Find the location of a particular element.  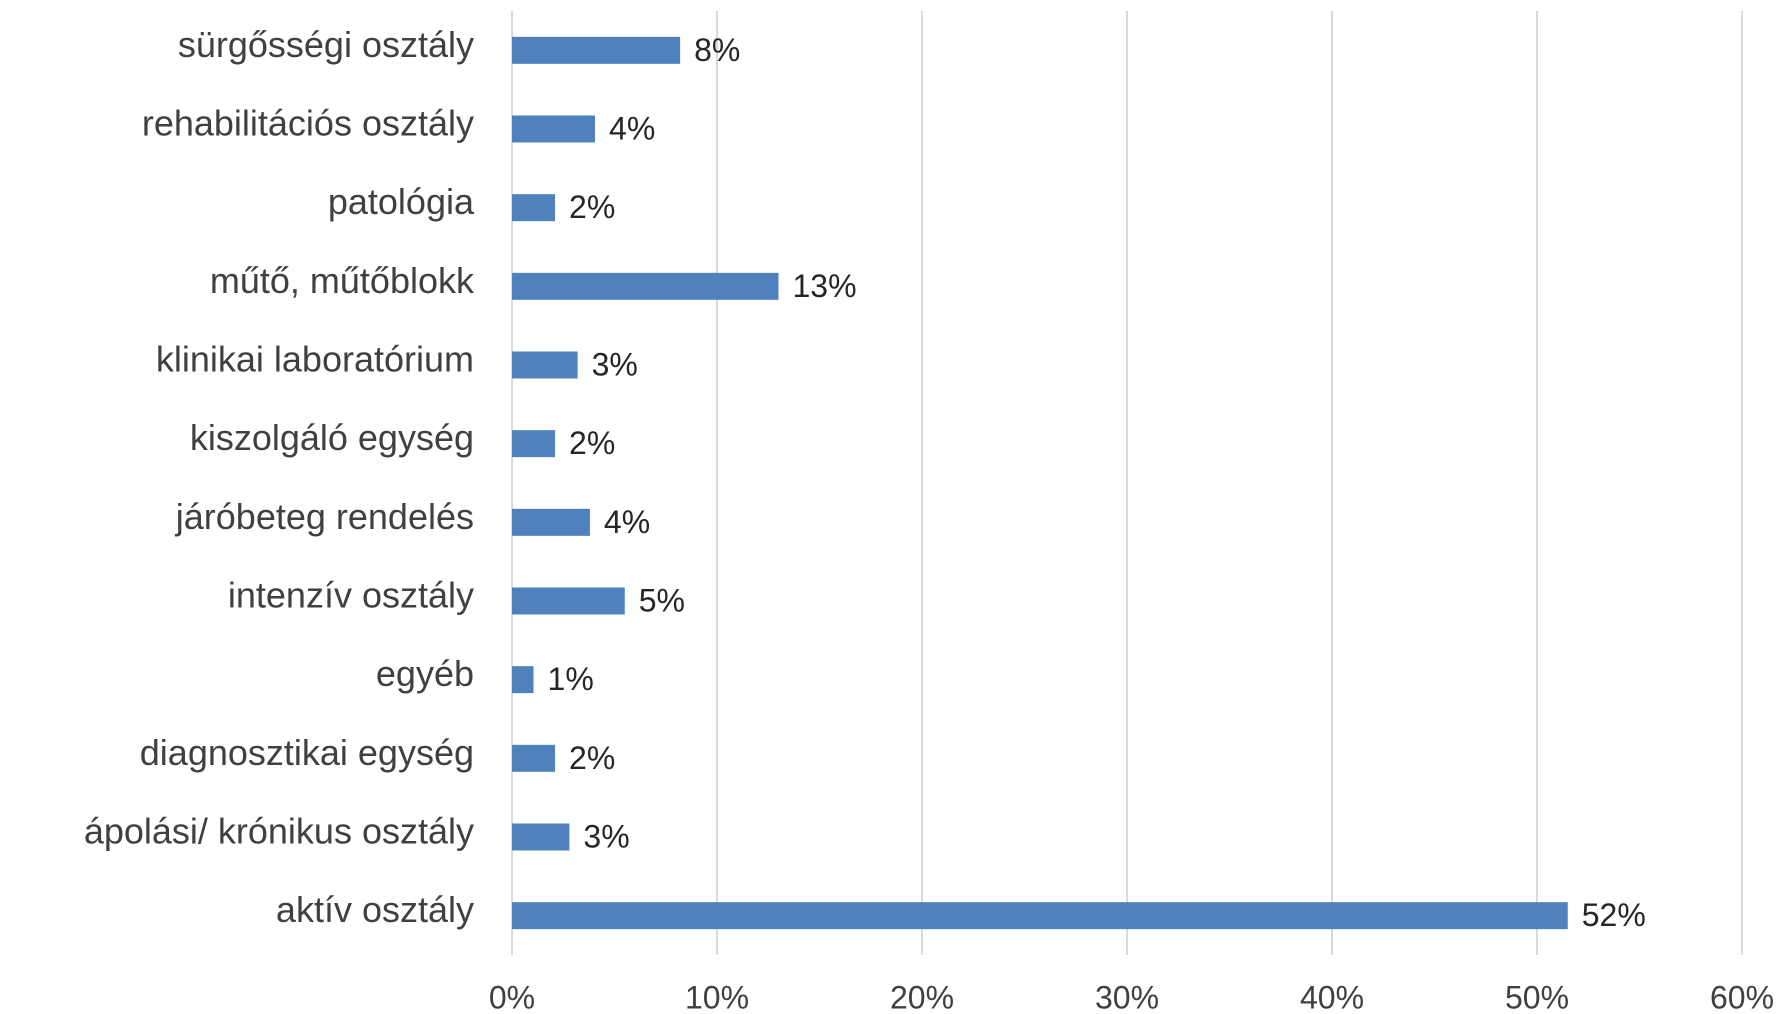

y-tick-label: műtő, műtőblokk is located at coordinates (342, 280).